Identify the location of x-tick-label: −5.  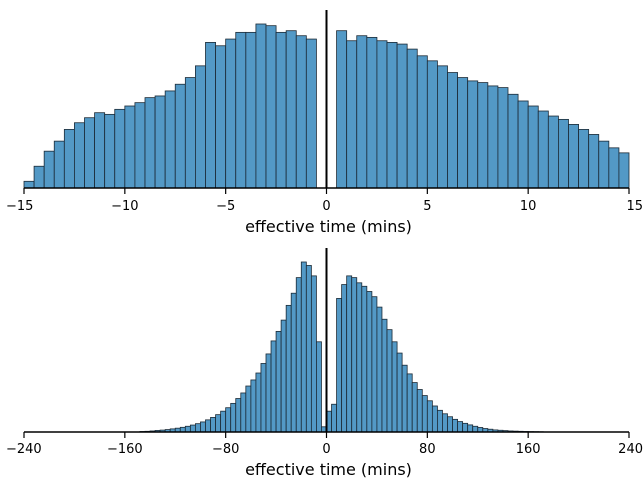
(225, 206).